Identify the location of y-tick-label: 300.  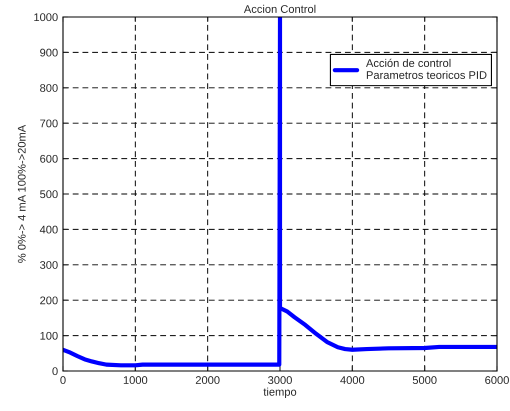
(49, 265).